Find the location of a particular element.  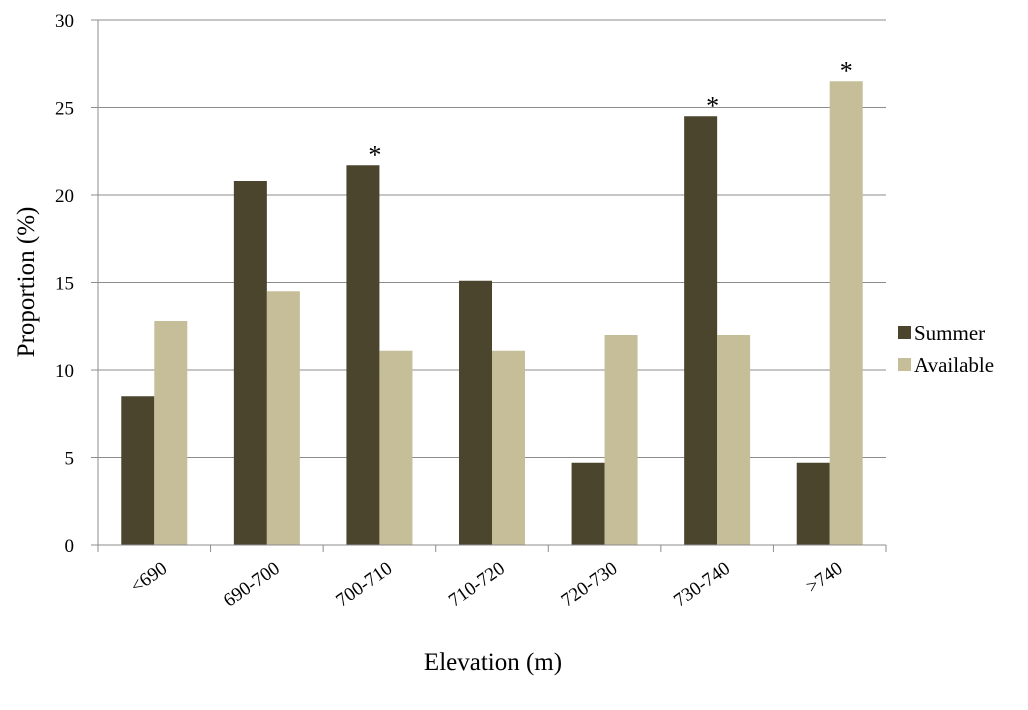

x-tick-label: >740 is located at coordinates (824, 578).